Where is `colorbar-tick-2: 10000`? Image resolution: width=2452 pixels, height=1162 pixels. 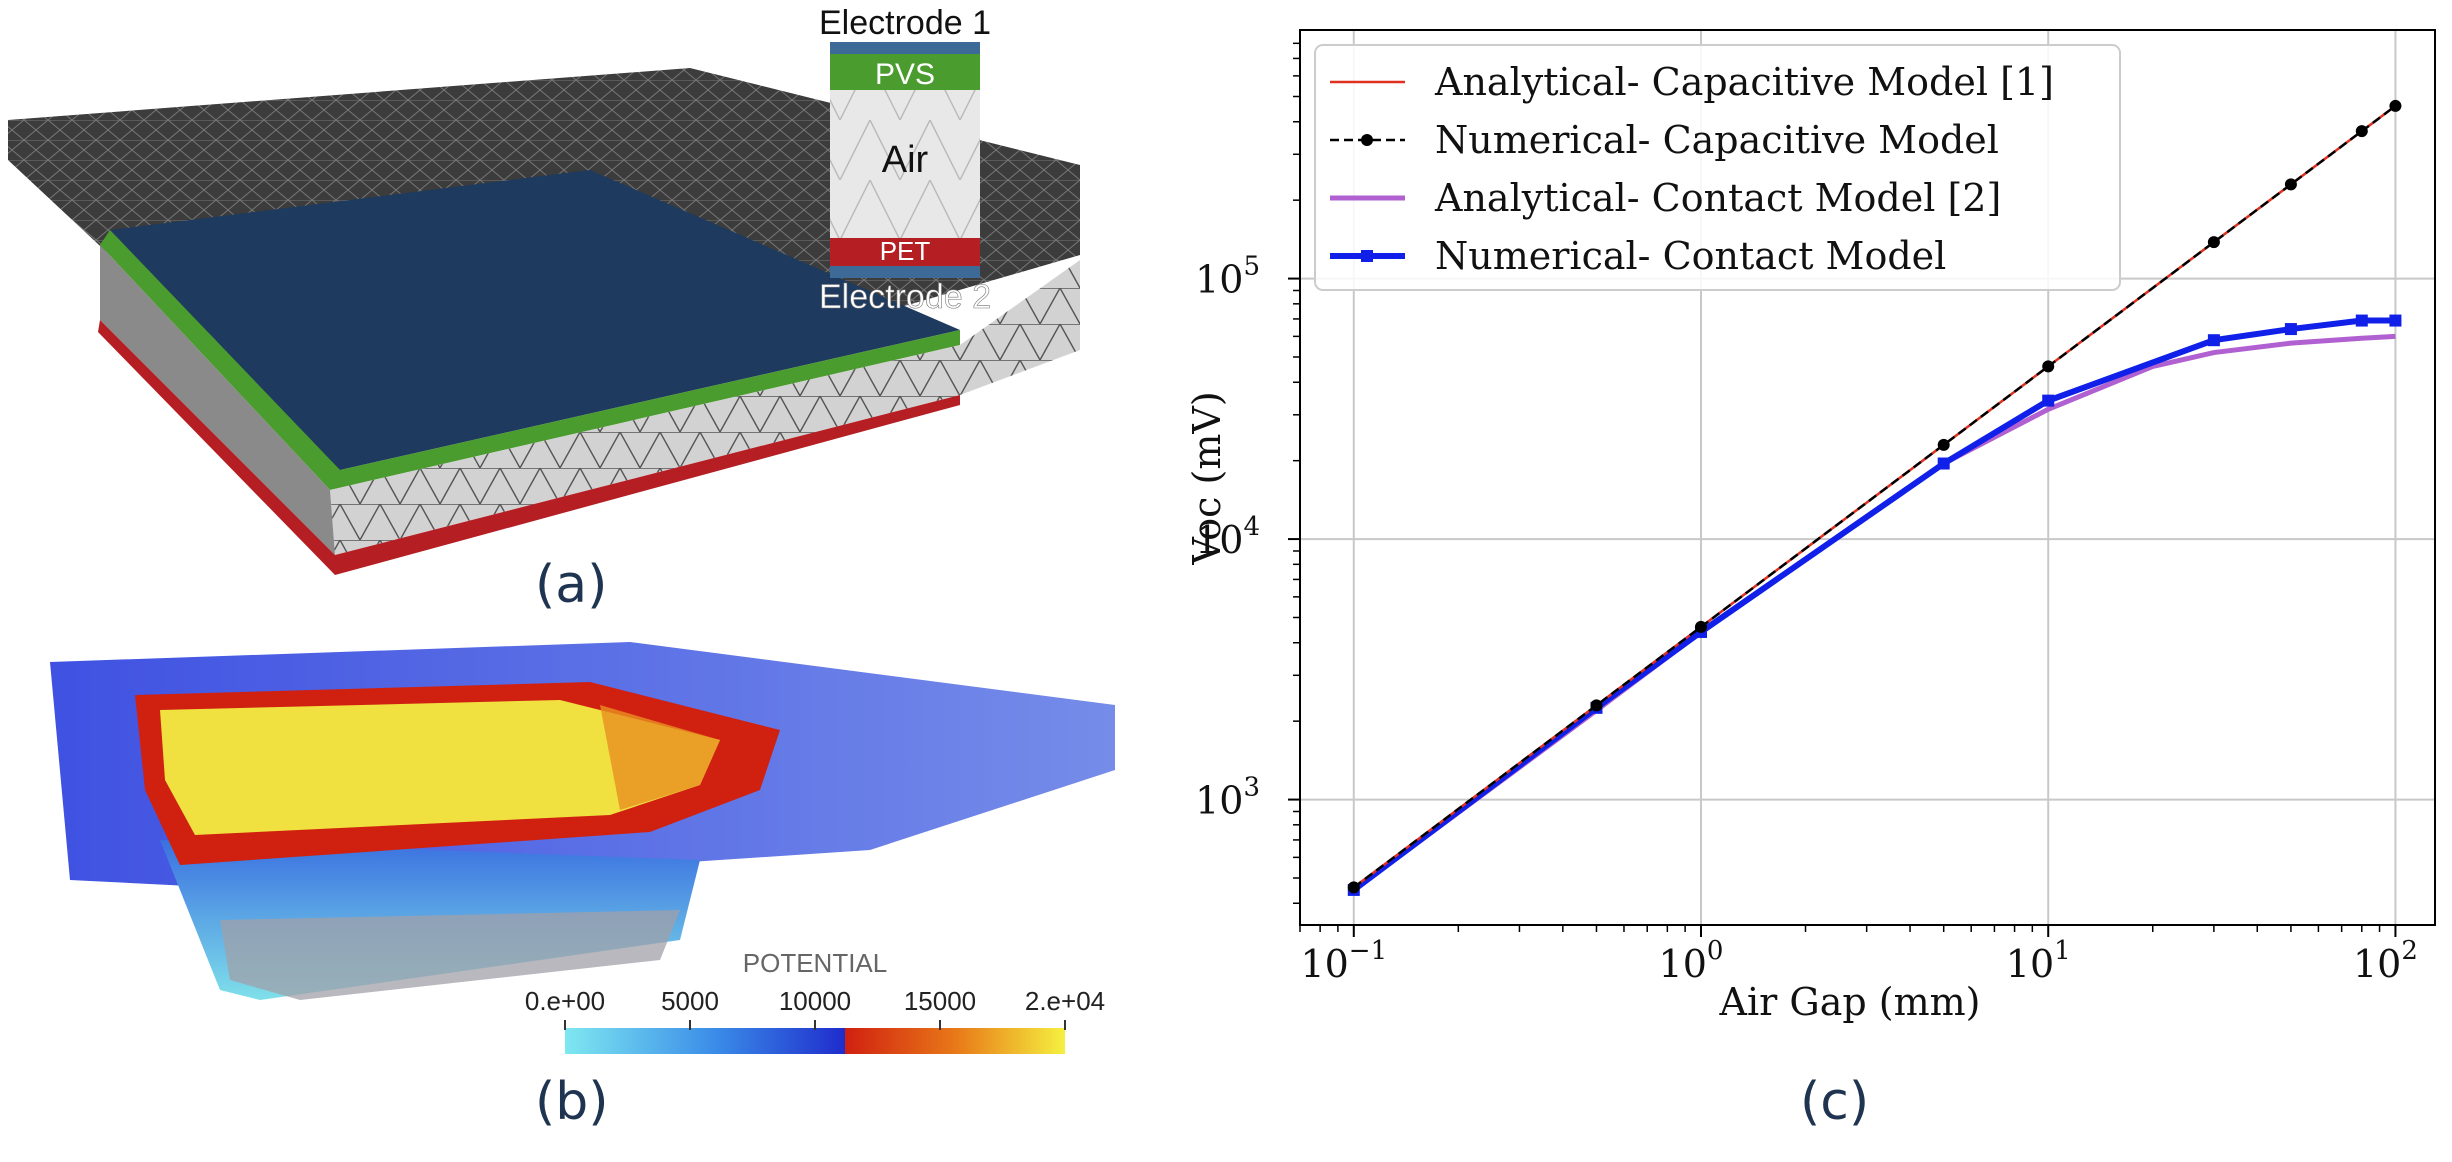
colorbar-tick-2: 10000 is located at coordinates (815, 1001).